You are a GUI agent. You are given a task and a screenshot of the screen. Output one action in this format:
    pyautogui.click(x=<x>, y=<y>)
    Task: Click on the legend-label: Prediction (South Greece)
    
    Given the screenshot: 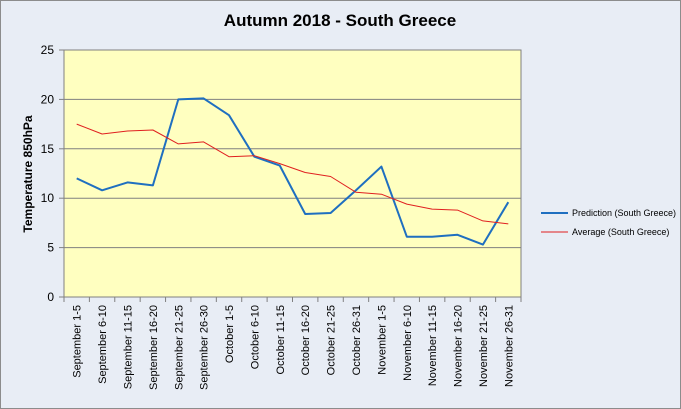 What is the action you would take?
    pyautogui.click(x=624, y=213)
    